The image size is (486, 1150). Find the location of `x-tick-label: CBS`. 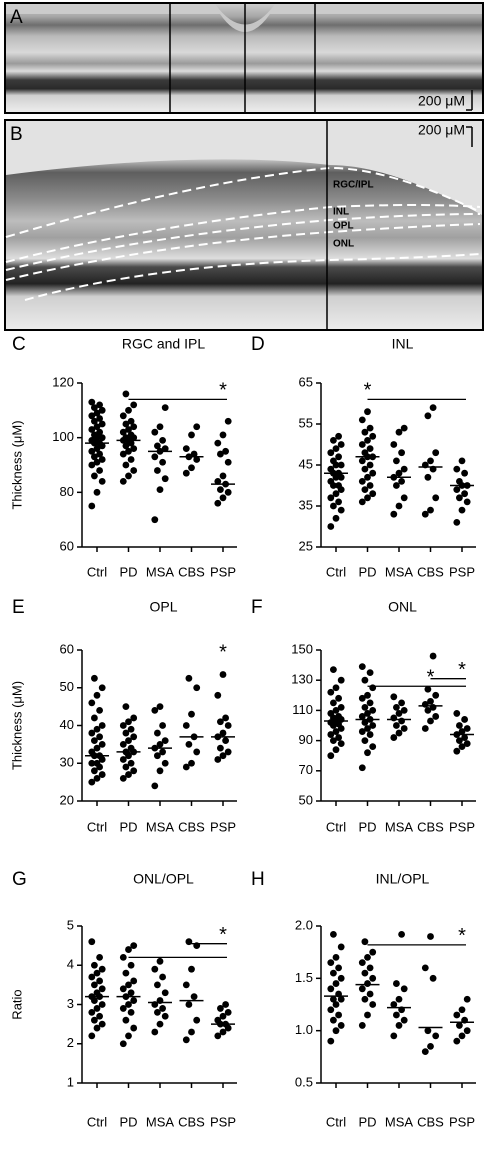

x-tick-label: CBS is located at coordinates (191, 826).